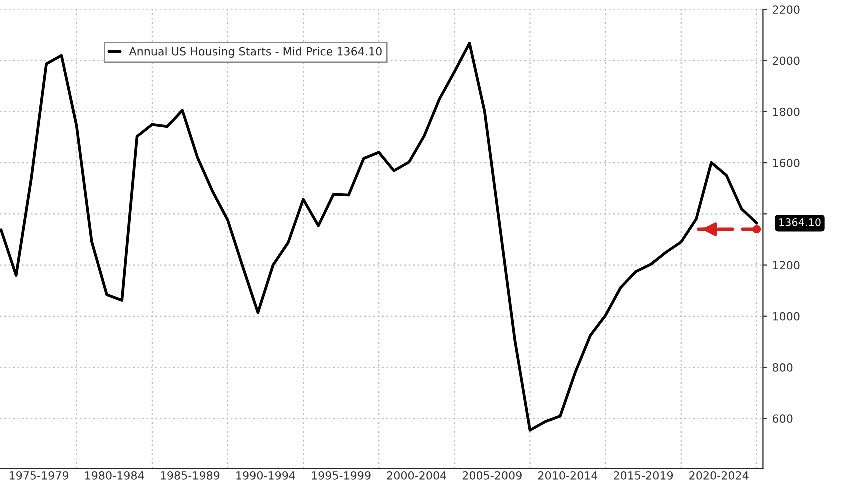  Describe the element at coordinates (786, 316) in the screenshot. I see `y-tick-label: 1000` at that location.